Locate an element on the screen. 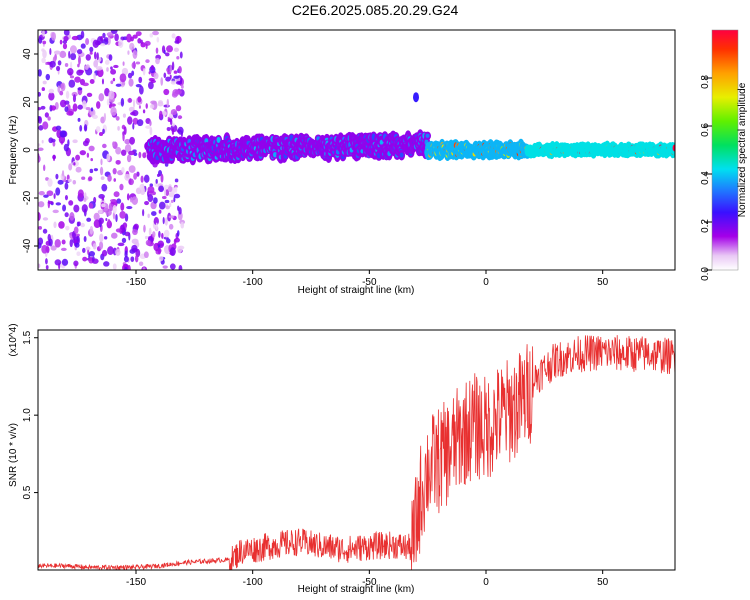 This screenshot has height=600, width=750. colorbar-tick-label: 0.2 is located at coordinates (705, 226).